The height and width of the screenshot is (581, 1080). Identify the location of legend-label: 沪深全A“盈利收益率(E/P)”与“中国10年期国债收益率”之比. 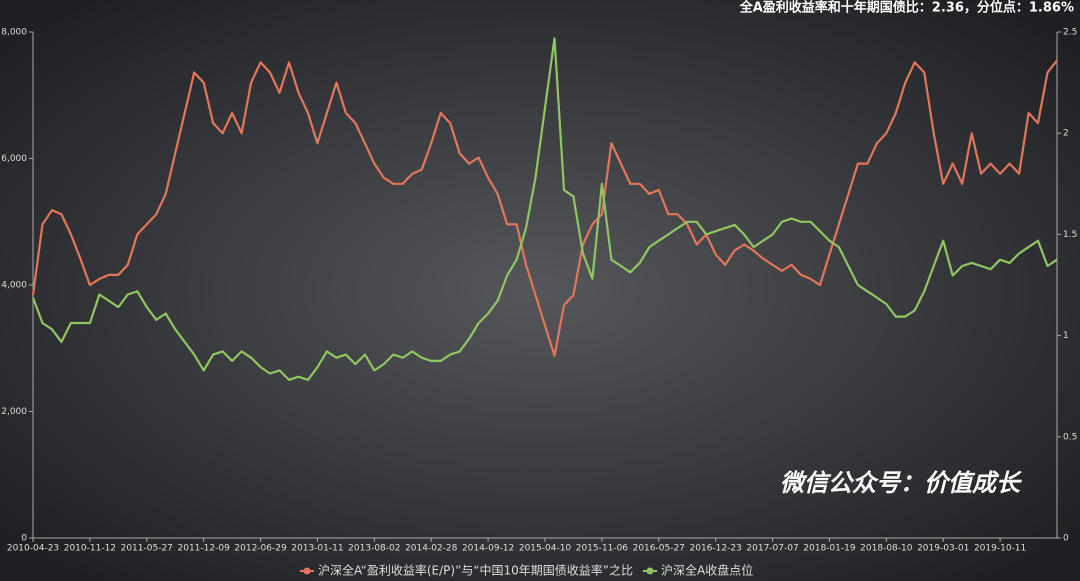
(475, 570).